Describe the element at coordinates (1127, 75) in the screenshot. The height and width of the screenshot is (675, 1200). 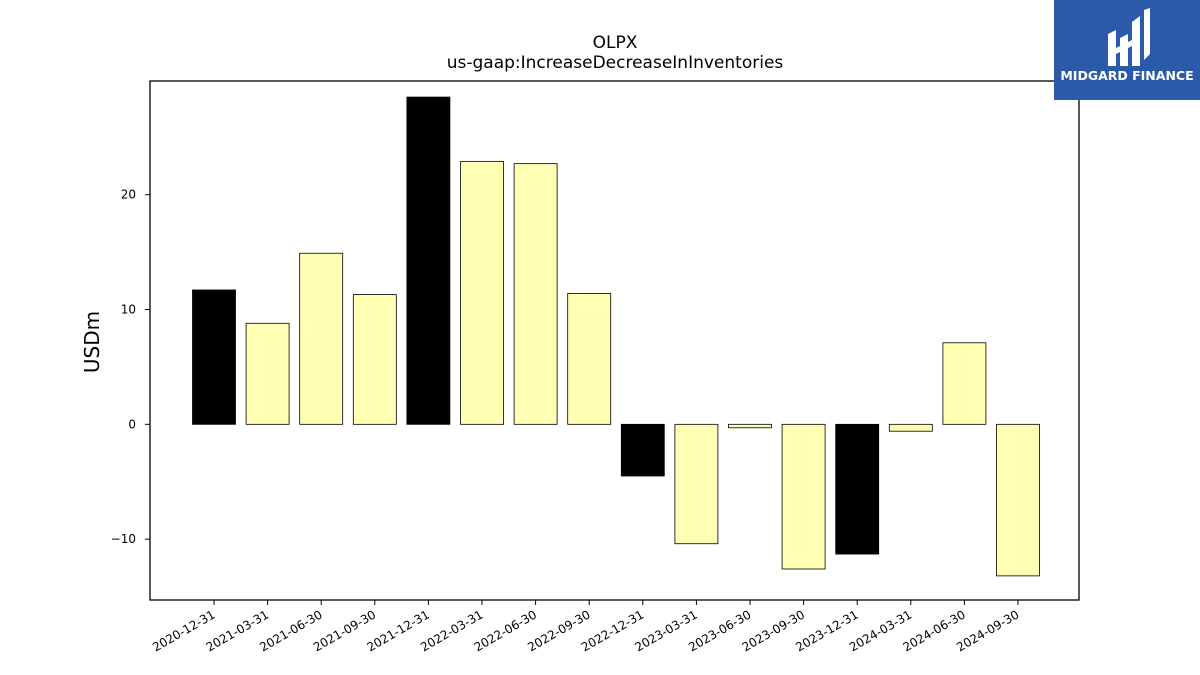
I see `logo-text: MIDGARD FINANCE` at that location.